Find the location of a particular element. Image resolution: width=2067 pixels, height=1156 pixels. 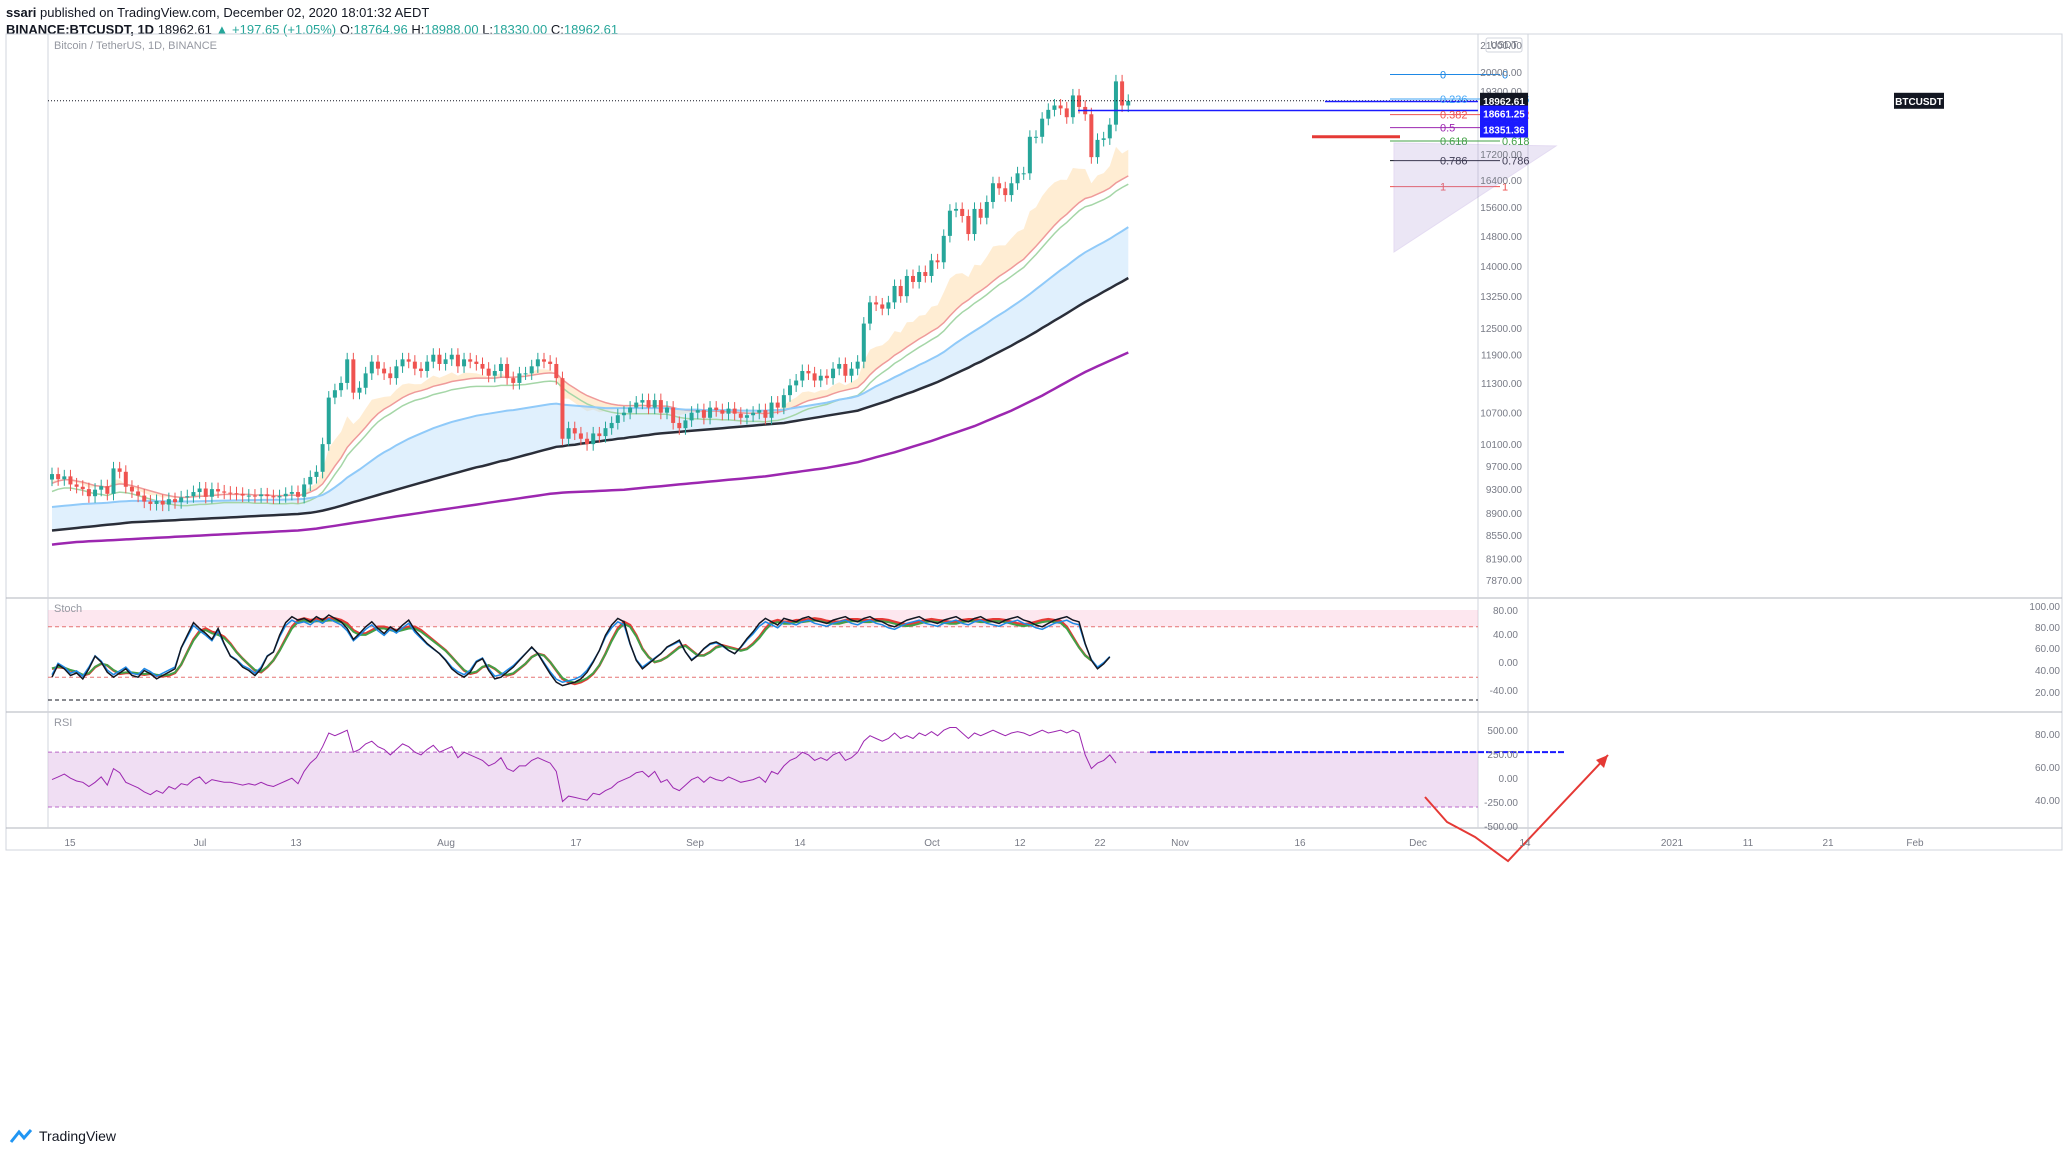

time-tick-label: Oct is located at coordinates (932, 843).